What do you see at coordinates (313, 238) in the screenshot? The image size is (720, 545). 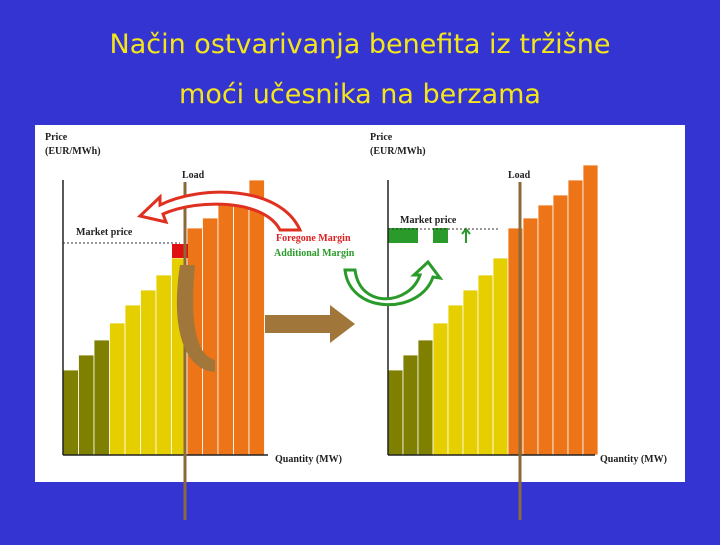 I see `foregone-margin-label: Foregone Margin` at bounding box center [313, 238].